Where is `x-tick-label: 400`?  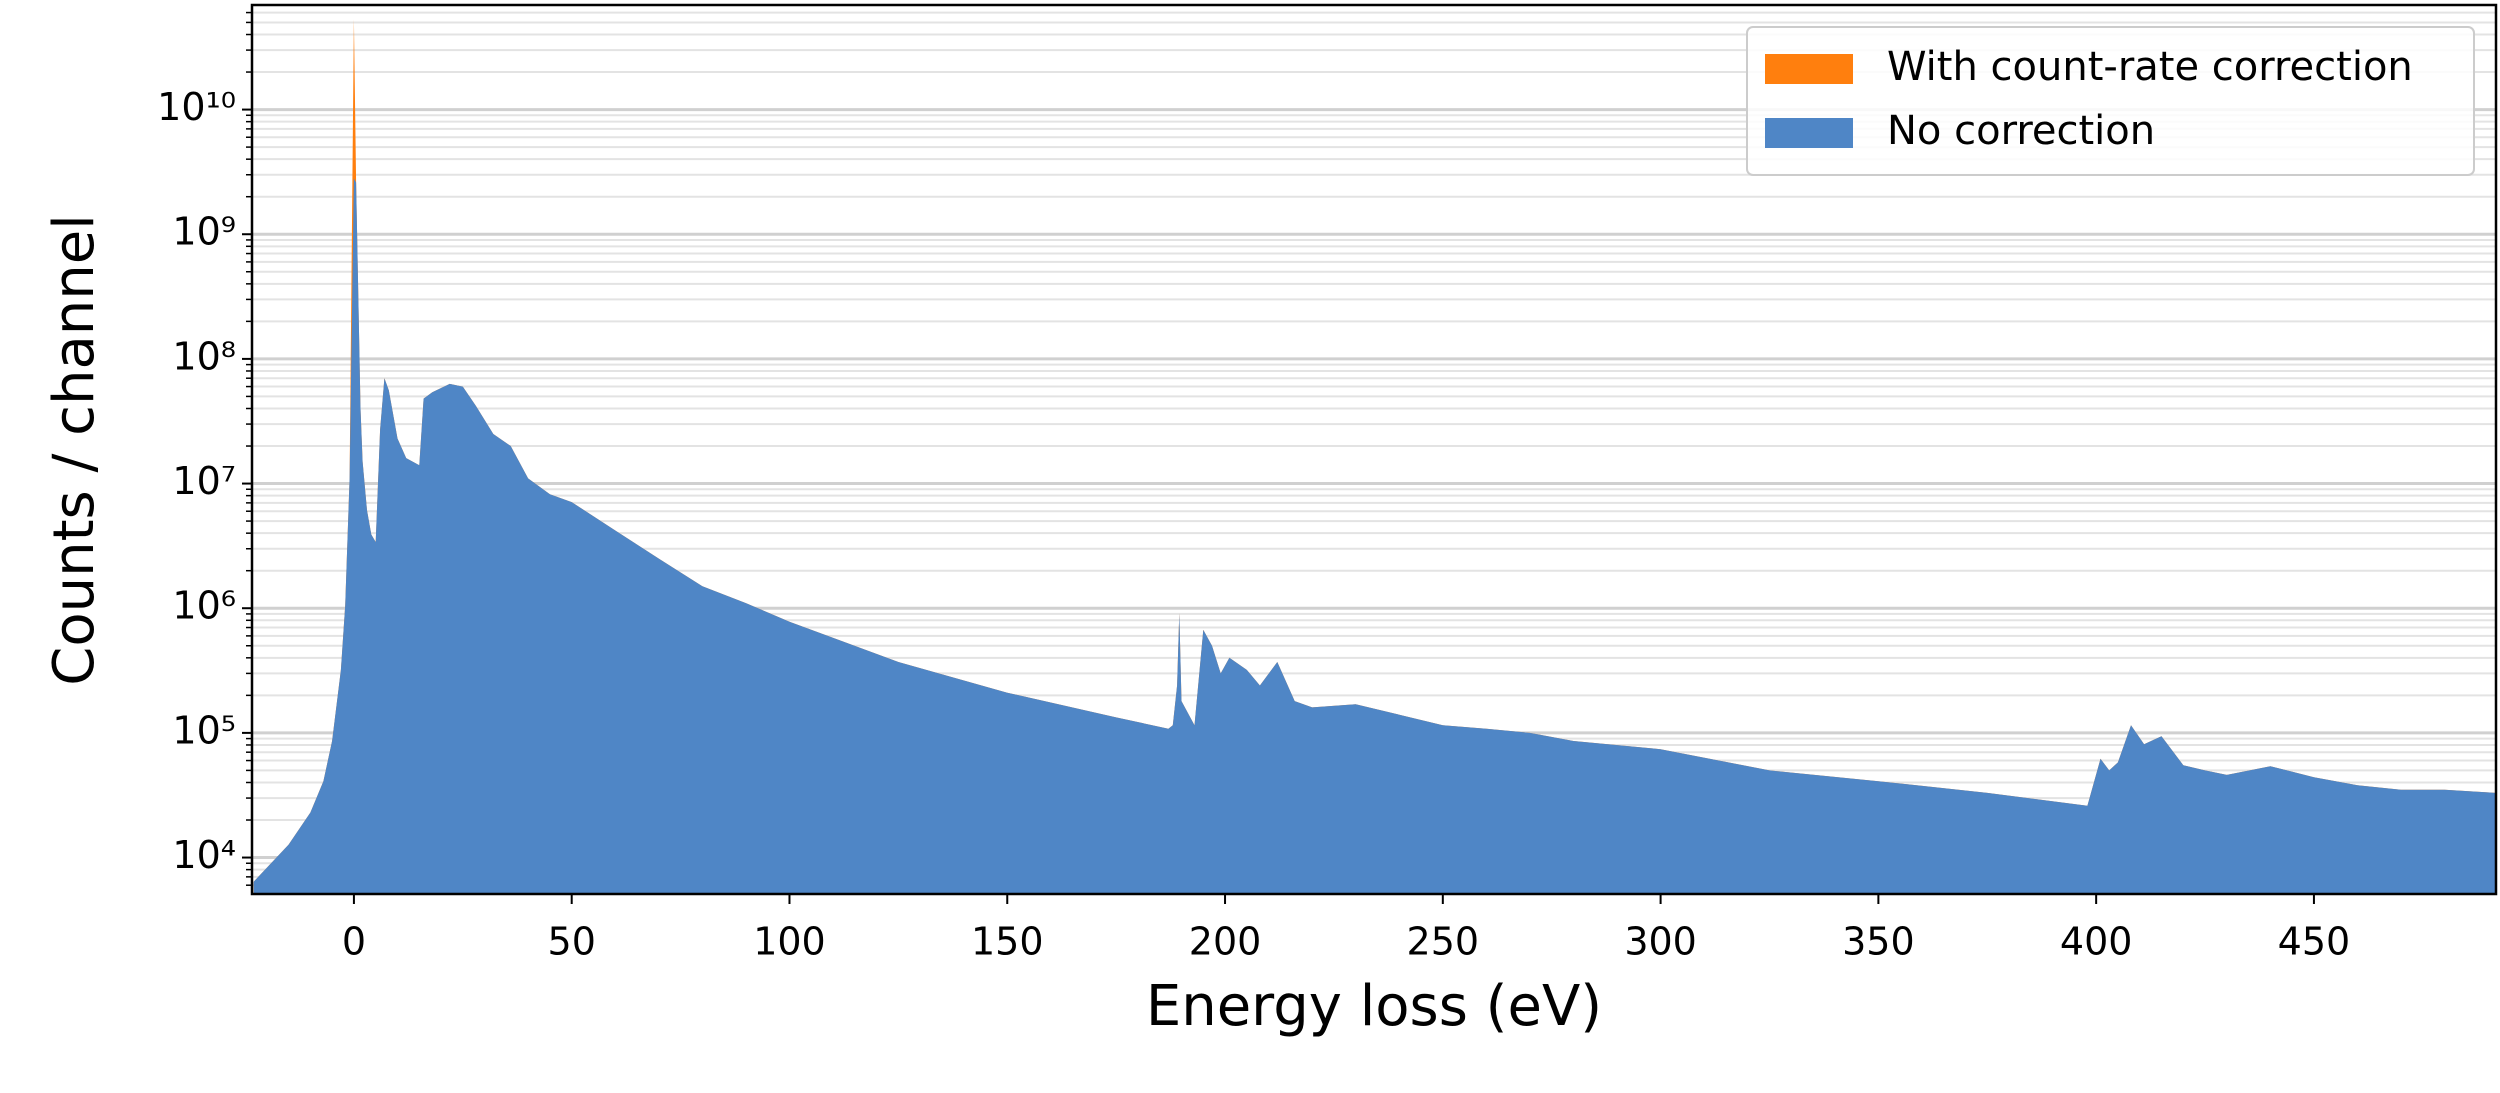
x-tick-label: 400 is located at coordinates (2096, 942).